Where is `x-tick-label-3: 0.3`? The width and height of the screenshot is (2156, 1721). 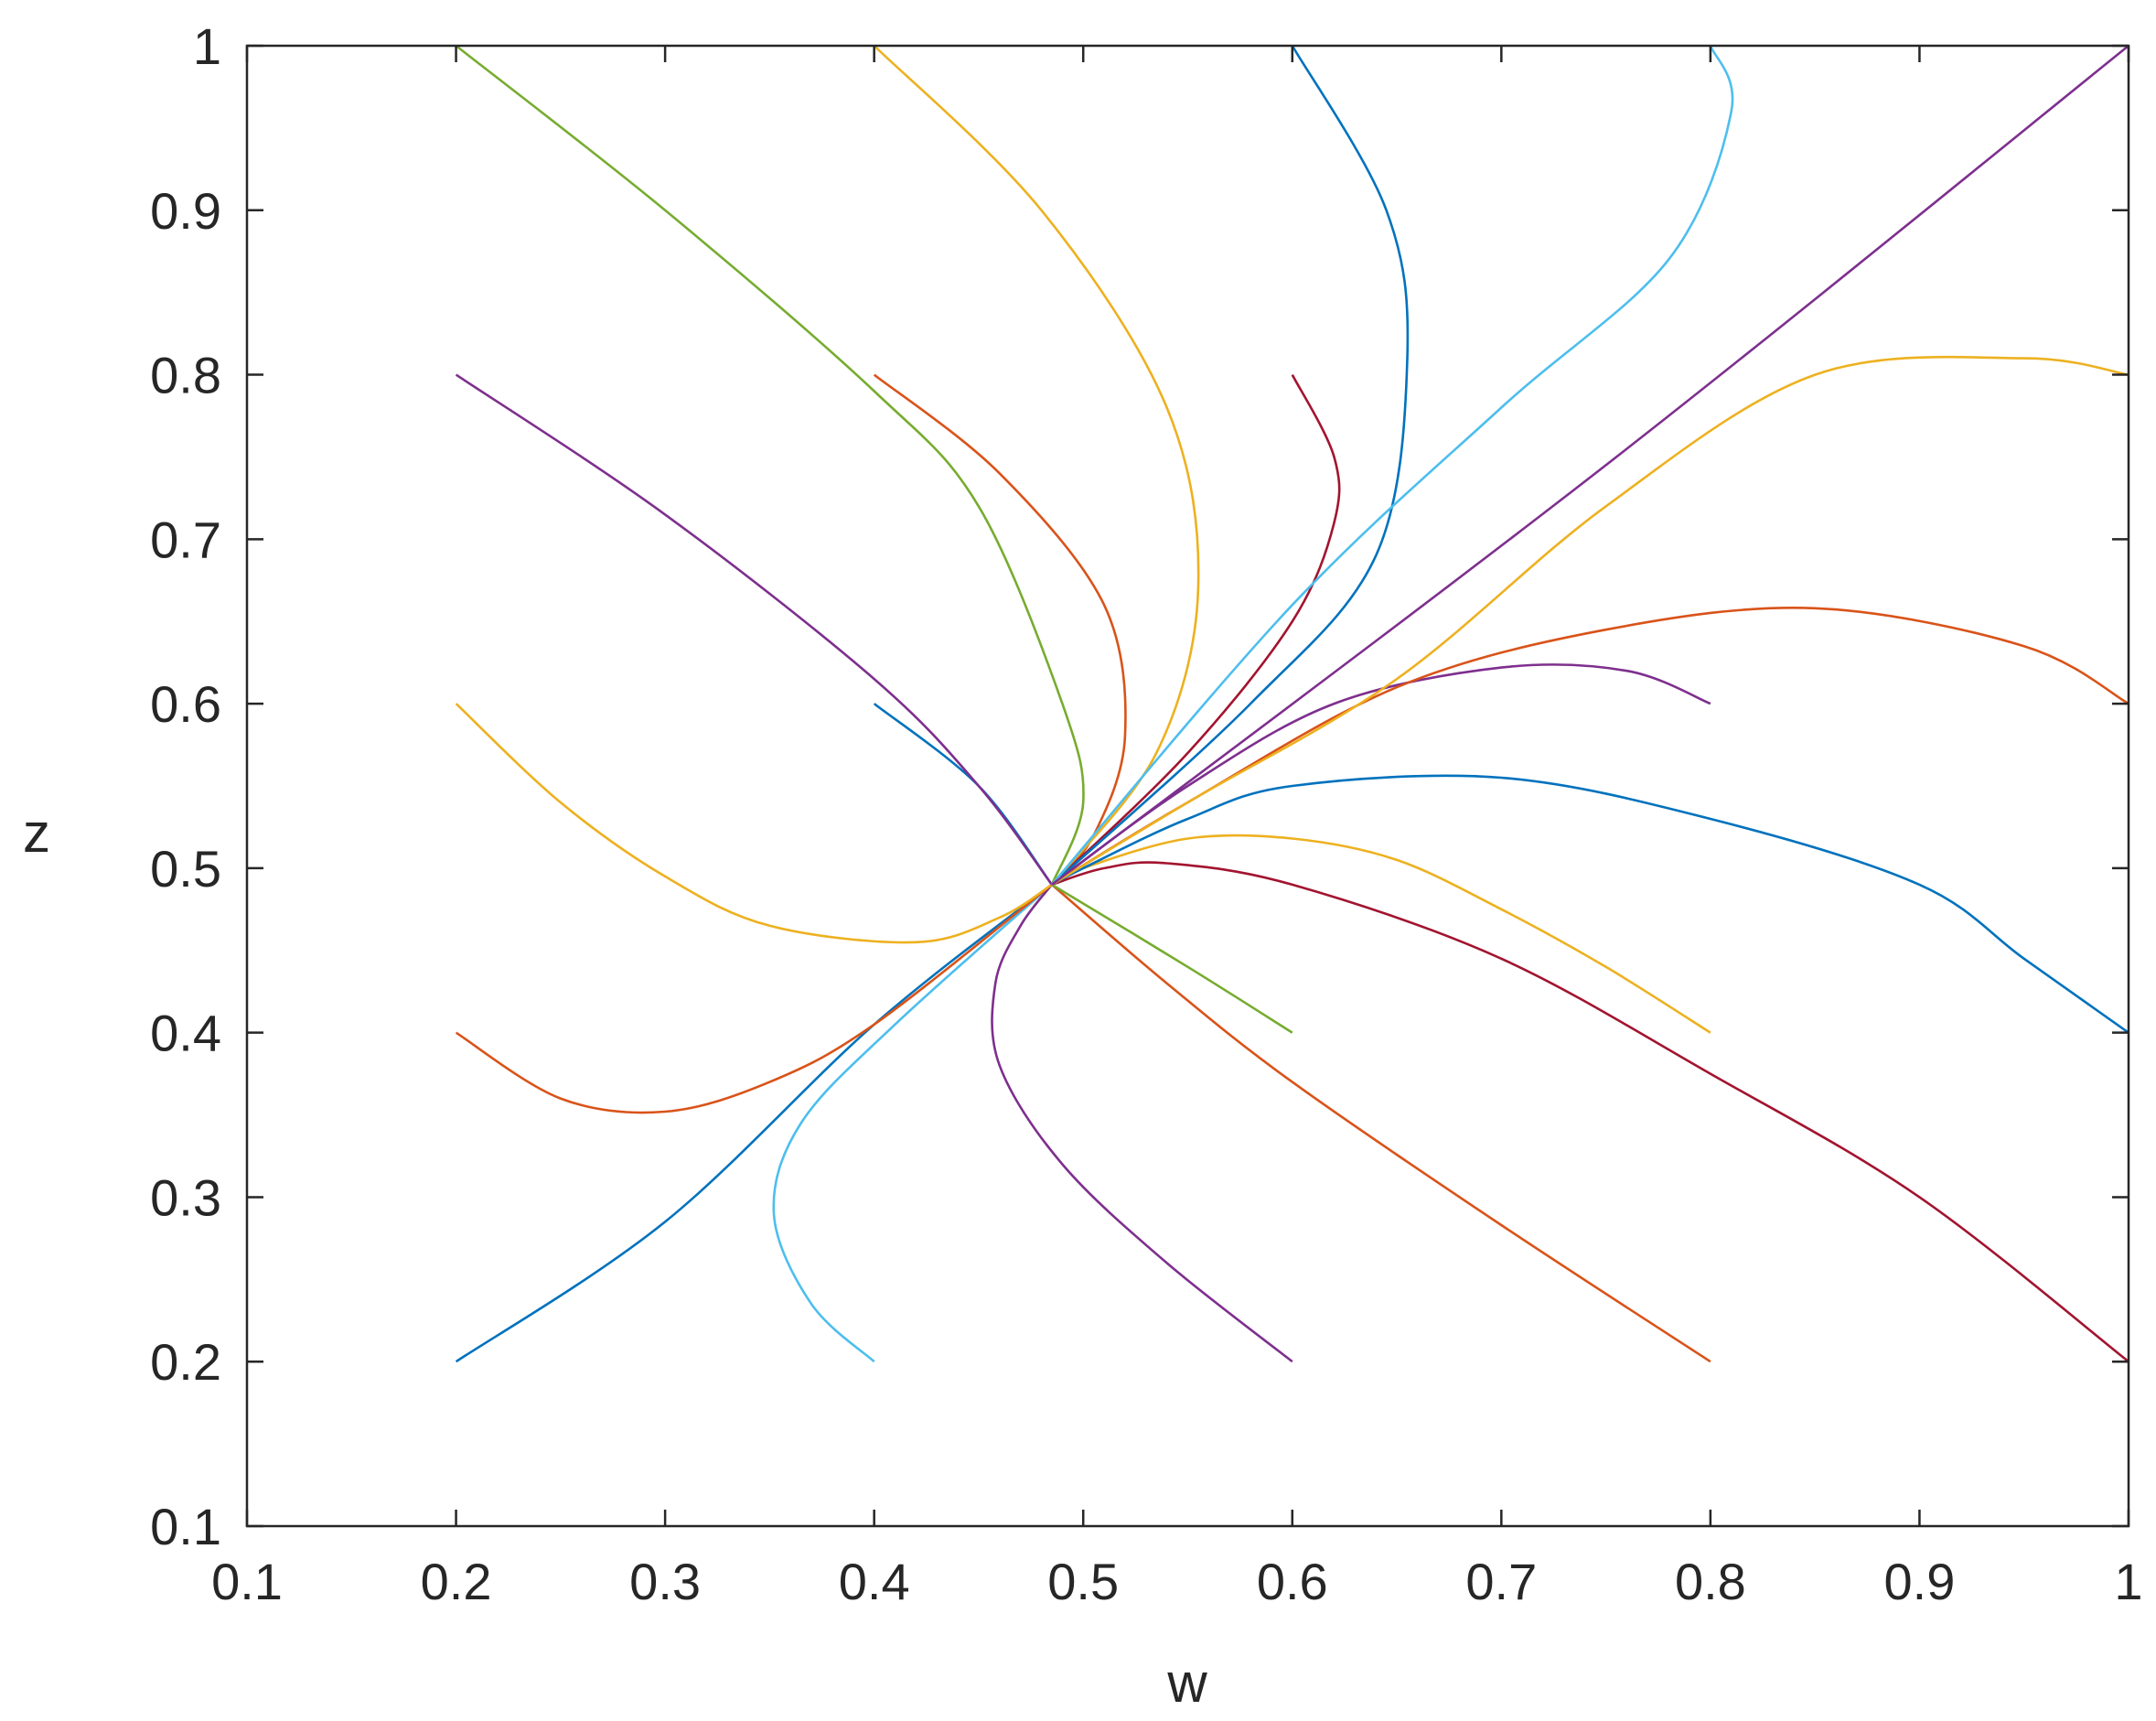
x-tick-label-3: 0.3 is located at coordinates (665, 1581).